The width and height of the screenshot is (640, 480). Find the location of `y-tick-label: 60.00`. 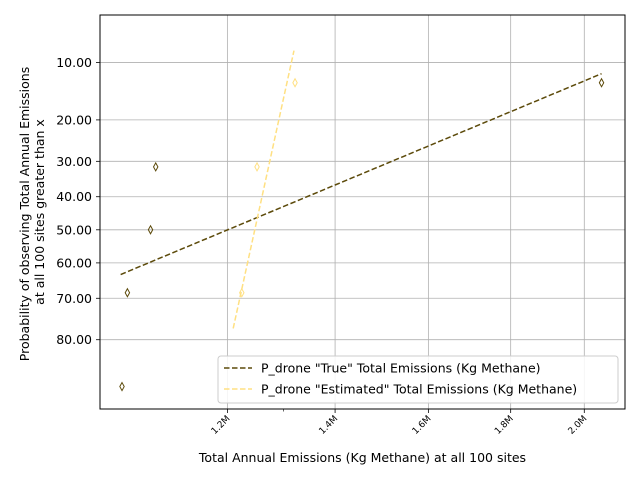

y-tick-label: 60.00 is located at coordinates (74, 262).